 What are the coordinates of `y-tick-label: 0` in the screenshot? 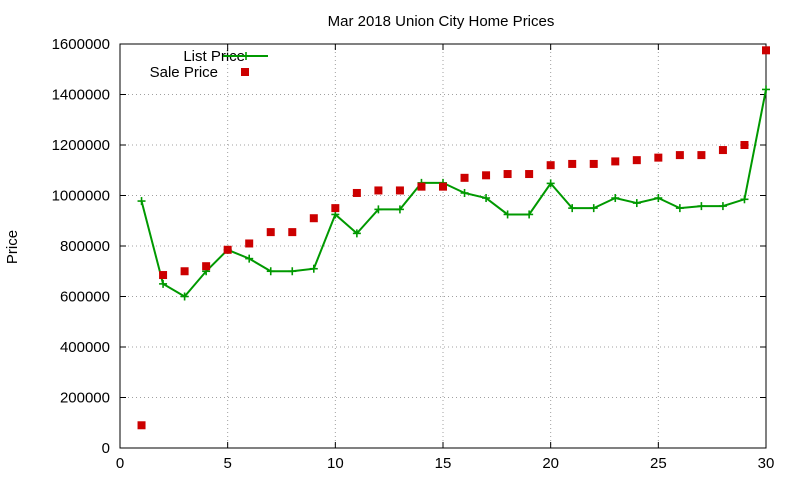 It's located at (106, 448).